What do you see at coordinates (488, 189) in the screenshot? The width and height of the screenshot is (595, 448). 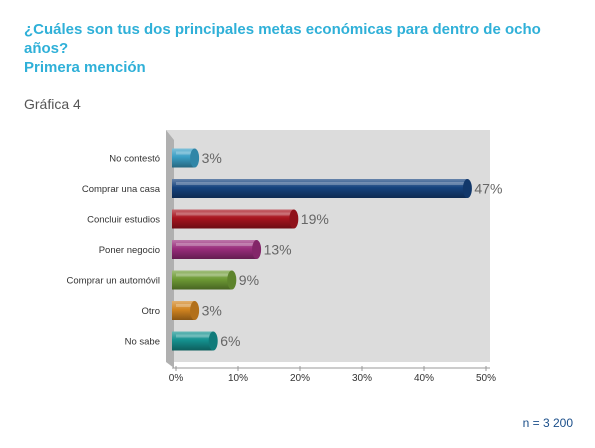 I see `value-label: 47%` at bounding box center [488, 189].